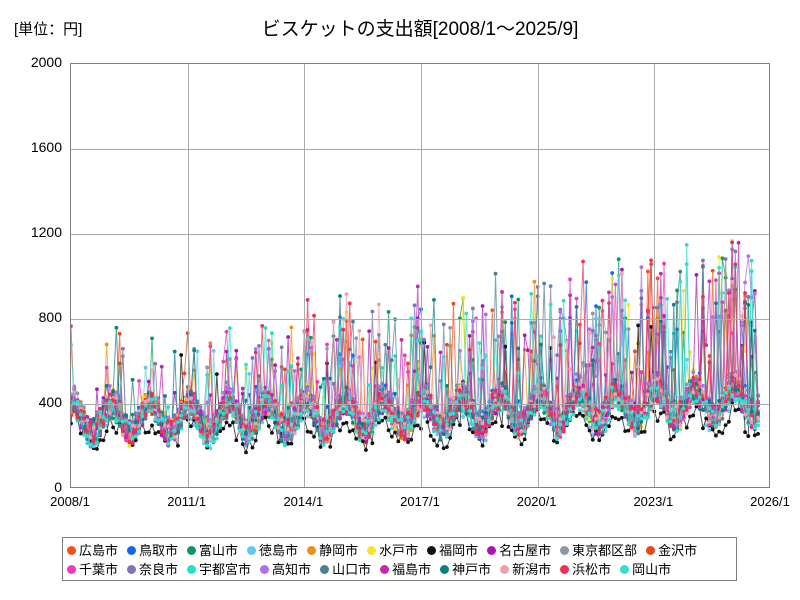  I want to click on legend-label: 浜松市, so click(592, 569).